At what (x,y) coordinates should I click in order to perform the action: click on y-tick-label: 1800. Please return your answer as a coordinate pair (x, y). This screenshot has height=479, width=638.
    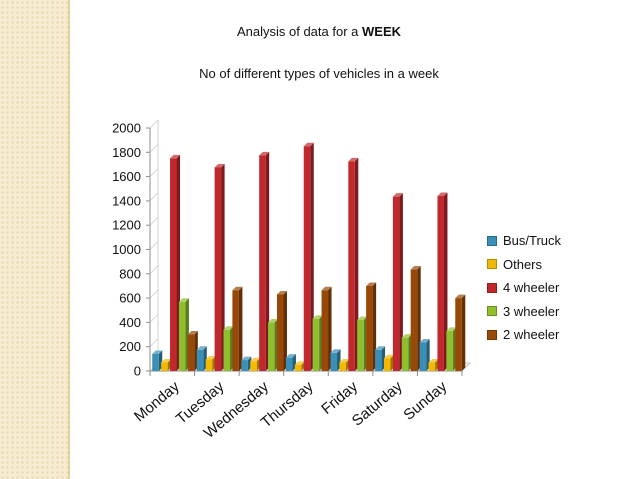
    Looking at the image, I should click on (126, 152).